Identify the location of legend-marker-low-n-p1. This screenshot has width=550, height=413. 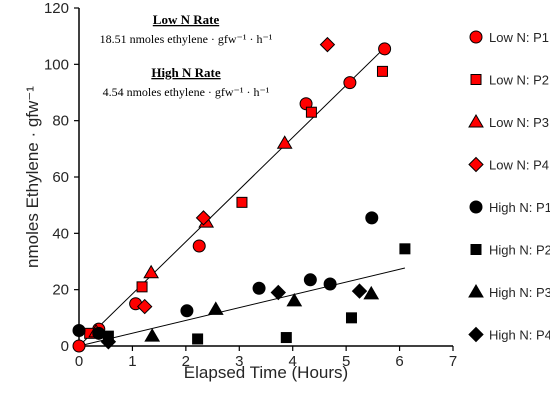
(476, 37).